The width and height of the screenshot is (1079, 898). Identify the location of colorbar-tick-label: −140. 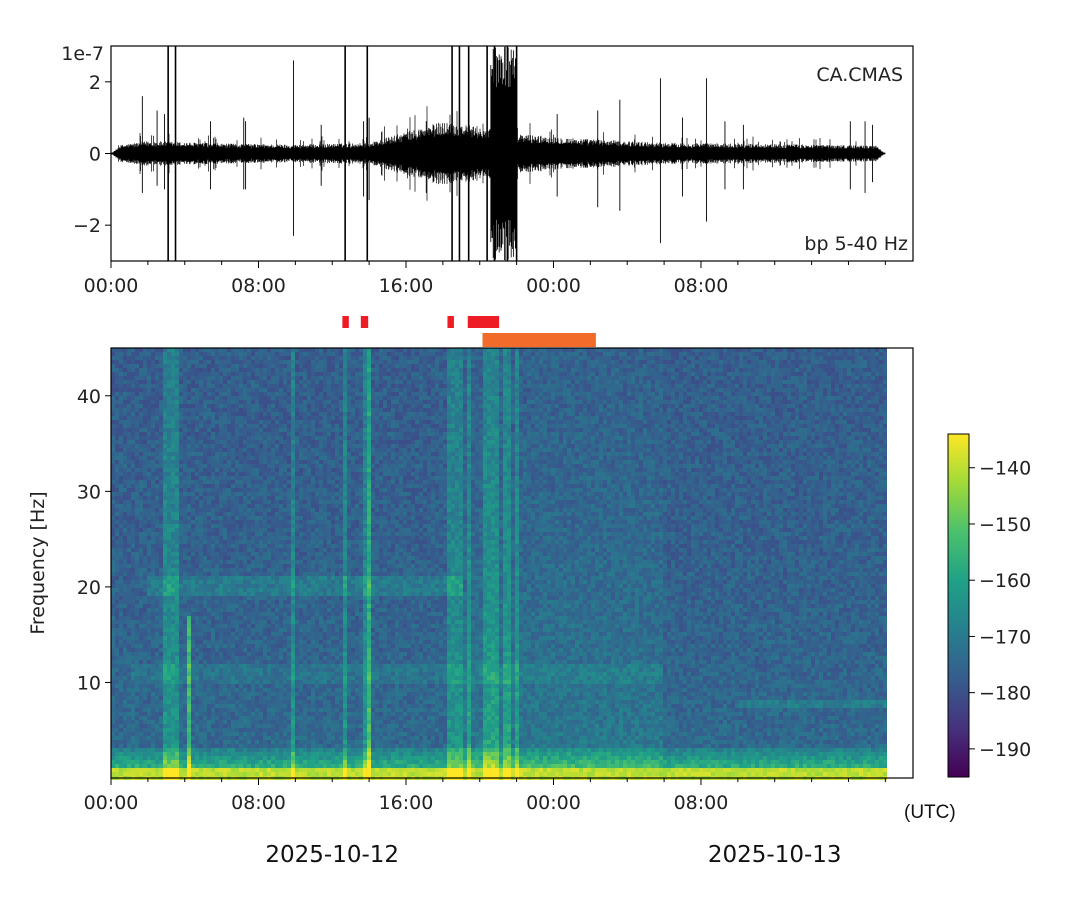
(1005, 469).